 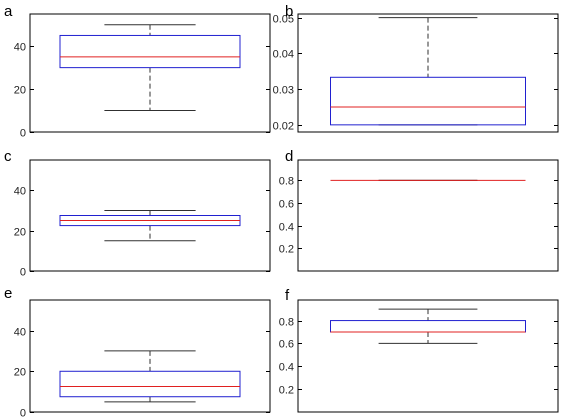 What do you see at coordinates (283, 55) in the screenshot?
I see `y-tick-label: 0.04` at bounding box center [283, 55].